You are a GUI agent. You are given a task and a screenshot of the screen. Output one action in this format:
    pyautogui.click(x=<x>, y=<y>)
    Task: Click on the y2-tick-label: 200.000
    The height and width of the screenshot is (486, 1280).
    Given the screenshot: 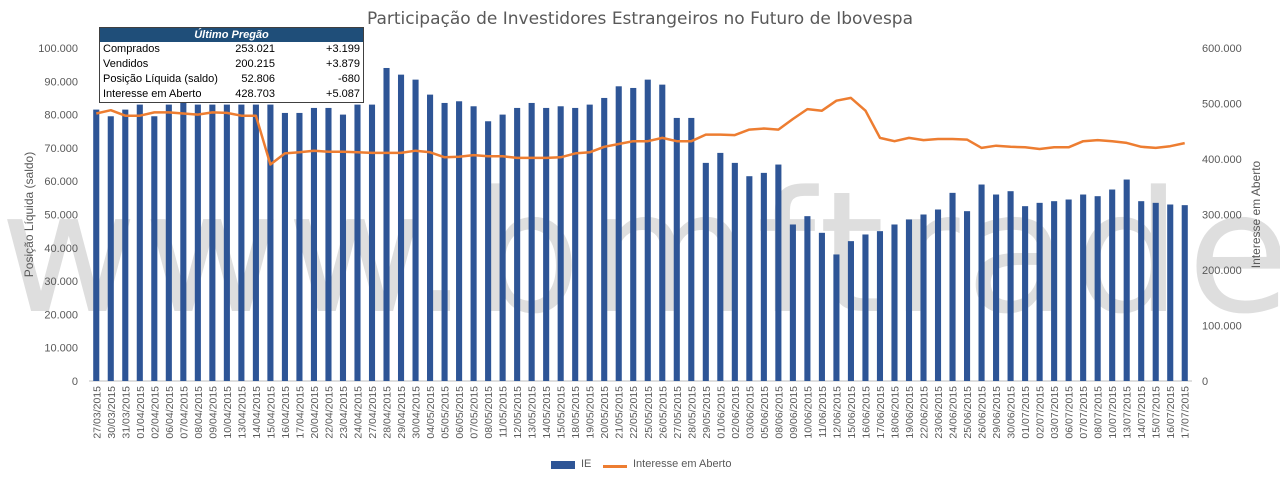 What is the action you would take?
    pyautogui.click(x=1222, y=271)
    